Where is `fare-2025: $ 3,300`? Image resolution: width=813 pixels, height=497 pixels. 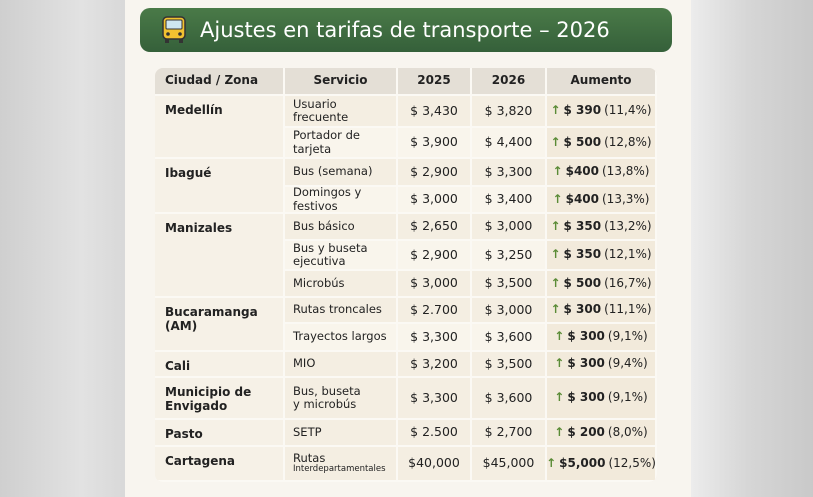
fare-2025: $ 3,300 is located at coordinates (435, 399).